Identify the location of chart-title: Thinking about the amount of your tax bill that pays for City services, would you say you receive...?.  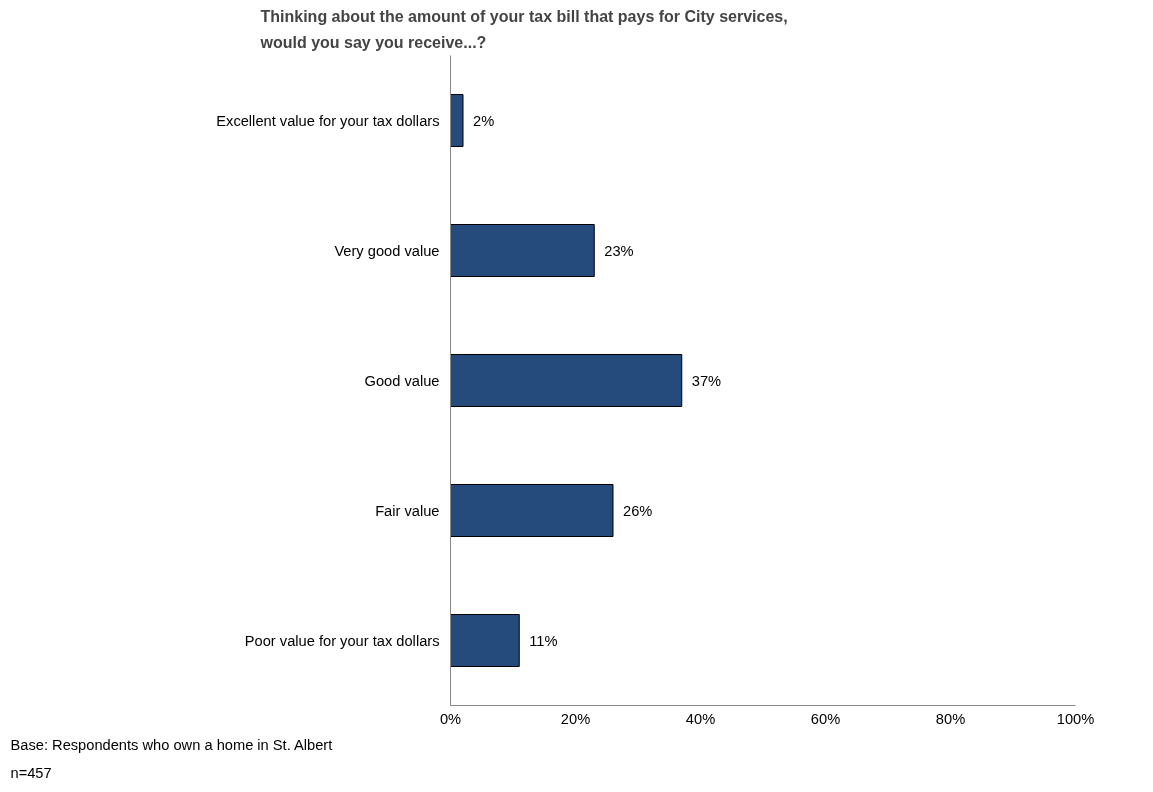
(523, 29).